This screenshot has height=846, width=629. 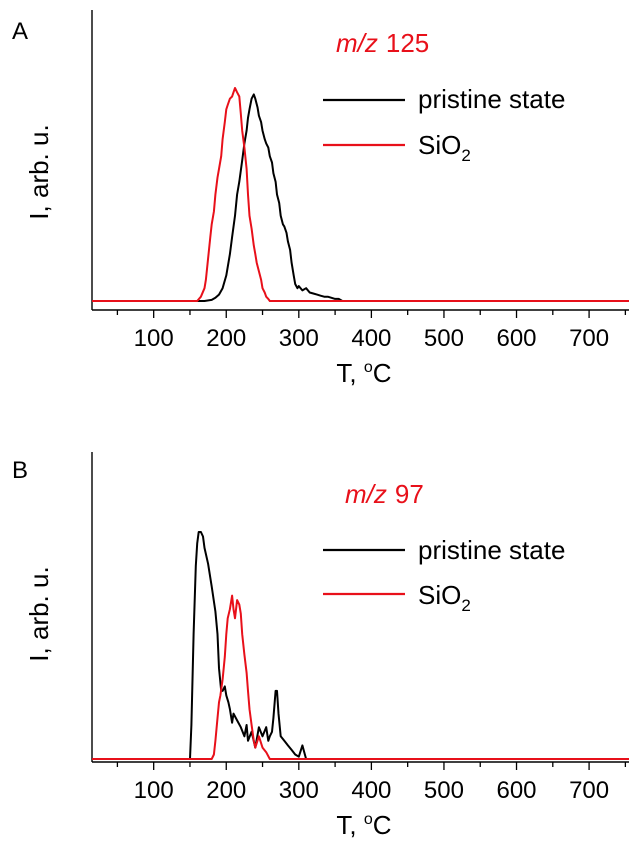 I want to click on x-tick-labels-a: 100 200 300 400 500 600 700, so click(x=371, y=338).